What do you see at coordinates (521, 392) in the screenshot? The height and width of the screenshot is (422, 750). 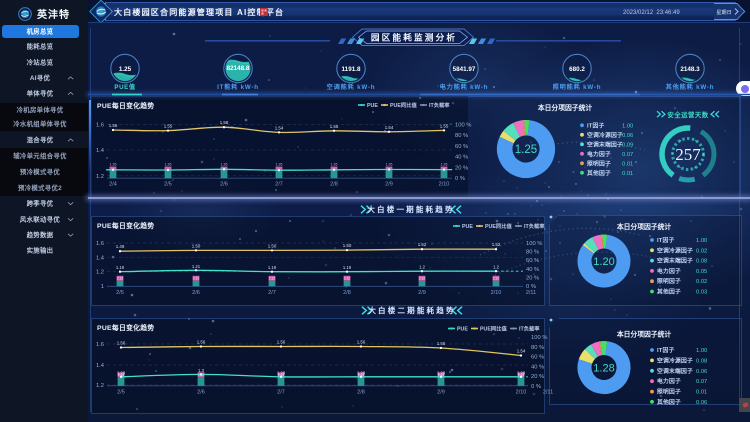 I see `svg-text: 2/10` at bounding box center [521, 392].